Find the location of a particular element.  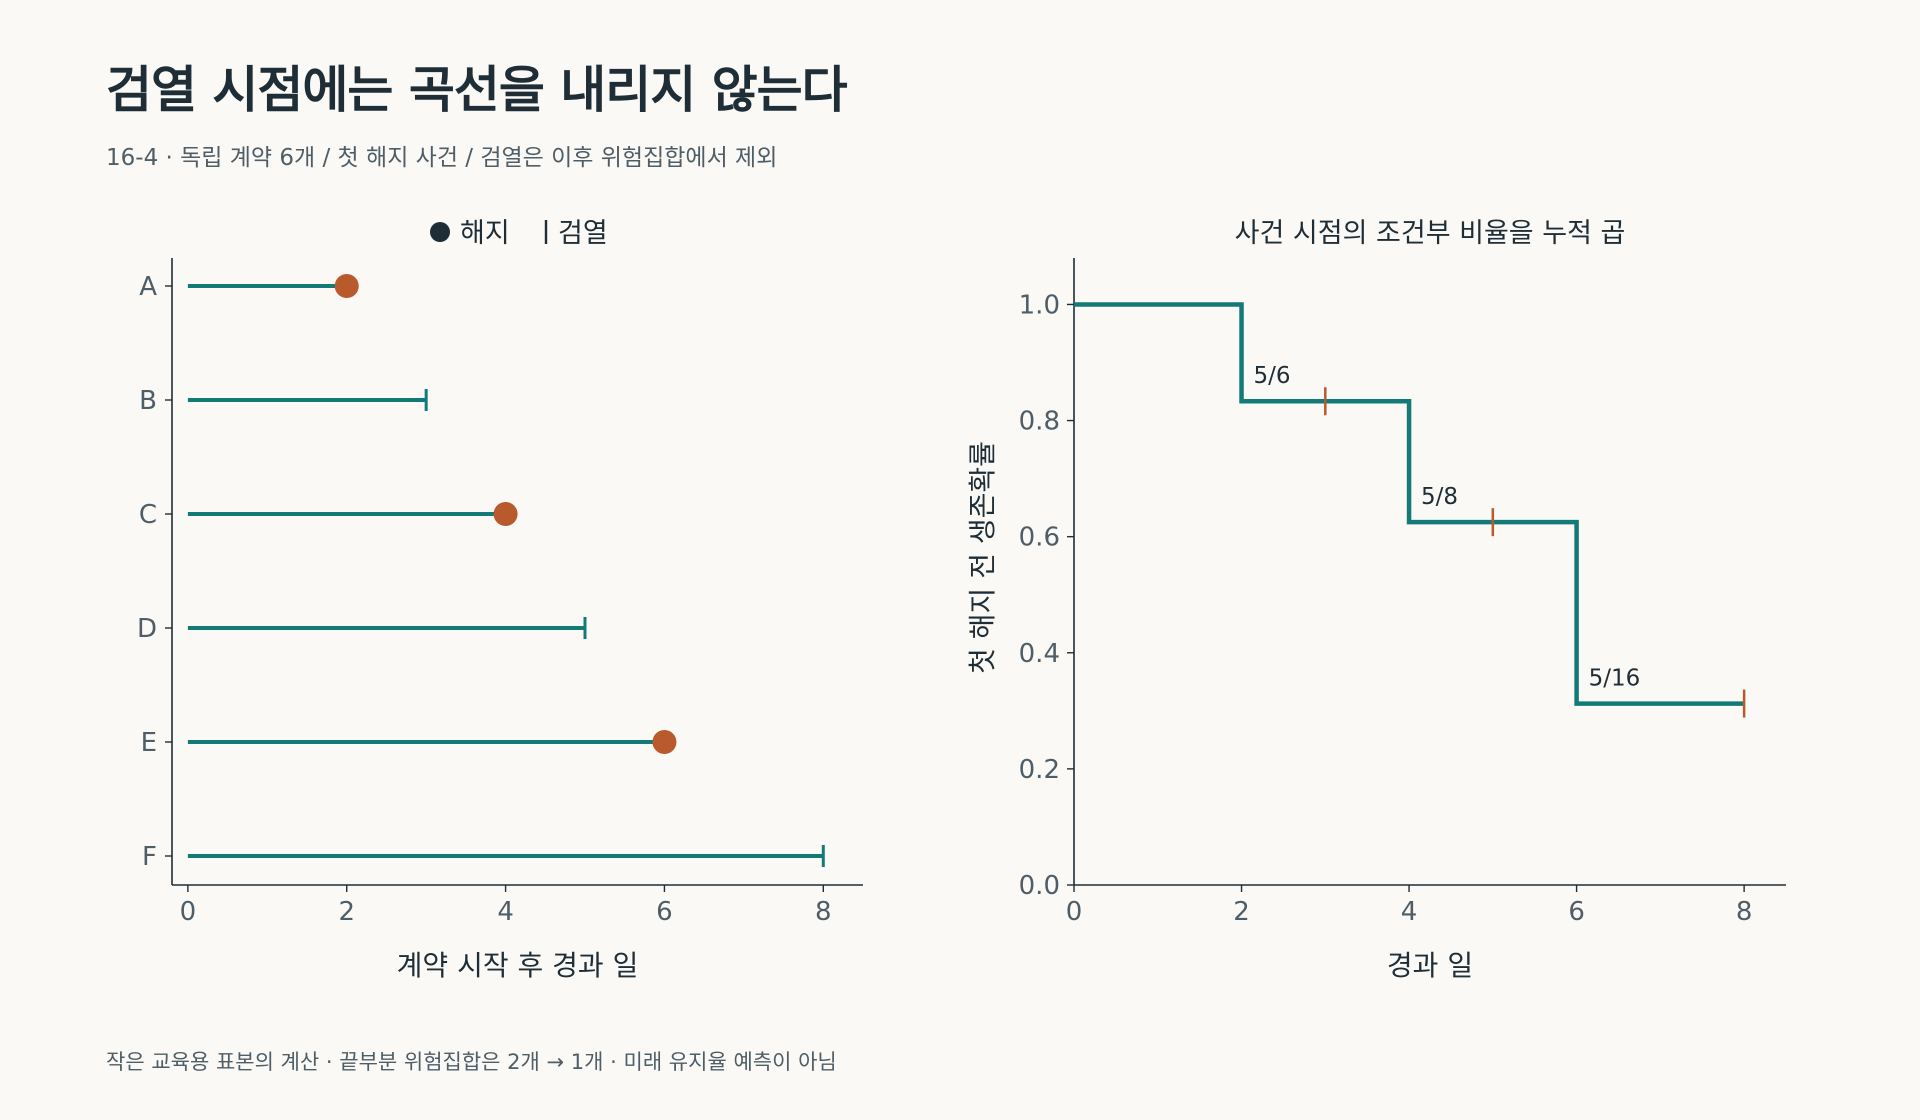

step-annotation: 5/16 is located at coordinates (1615, 679).